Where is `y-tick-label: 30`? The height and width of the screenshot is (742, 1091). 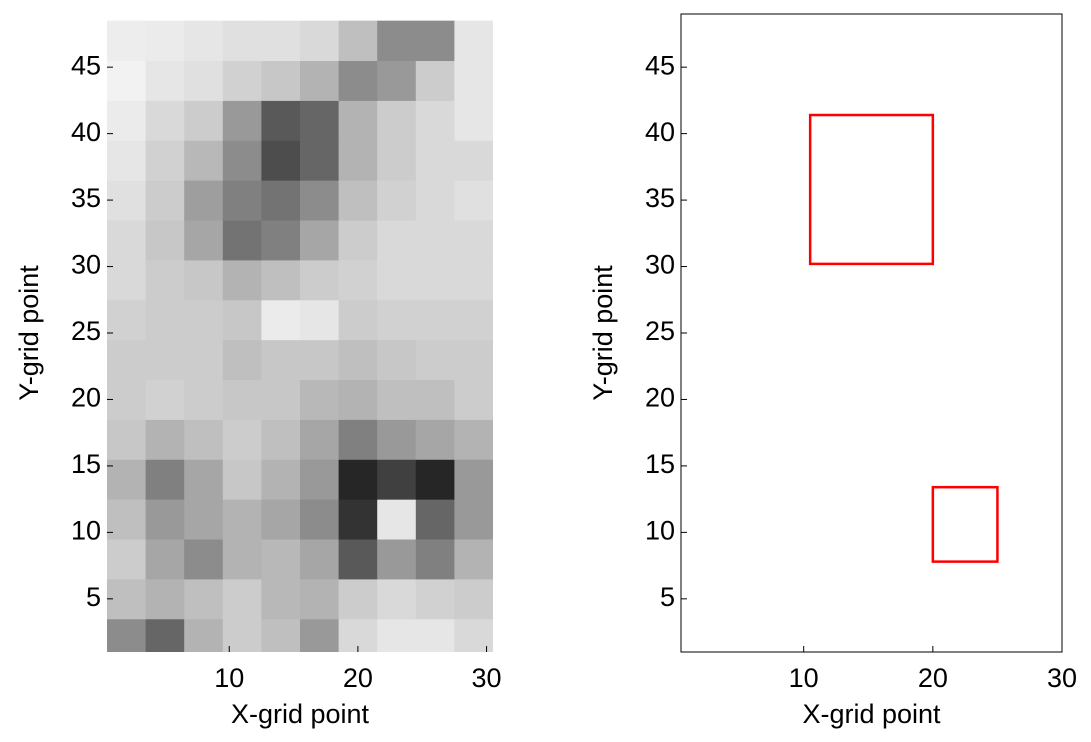 y-tick-label: 30 is located at coordinates (660, 265).